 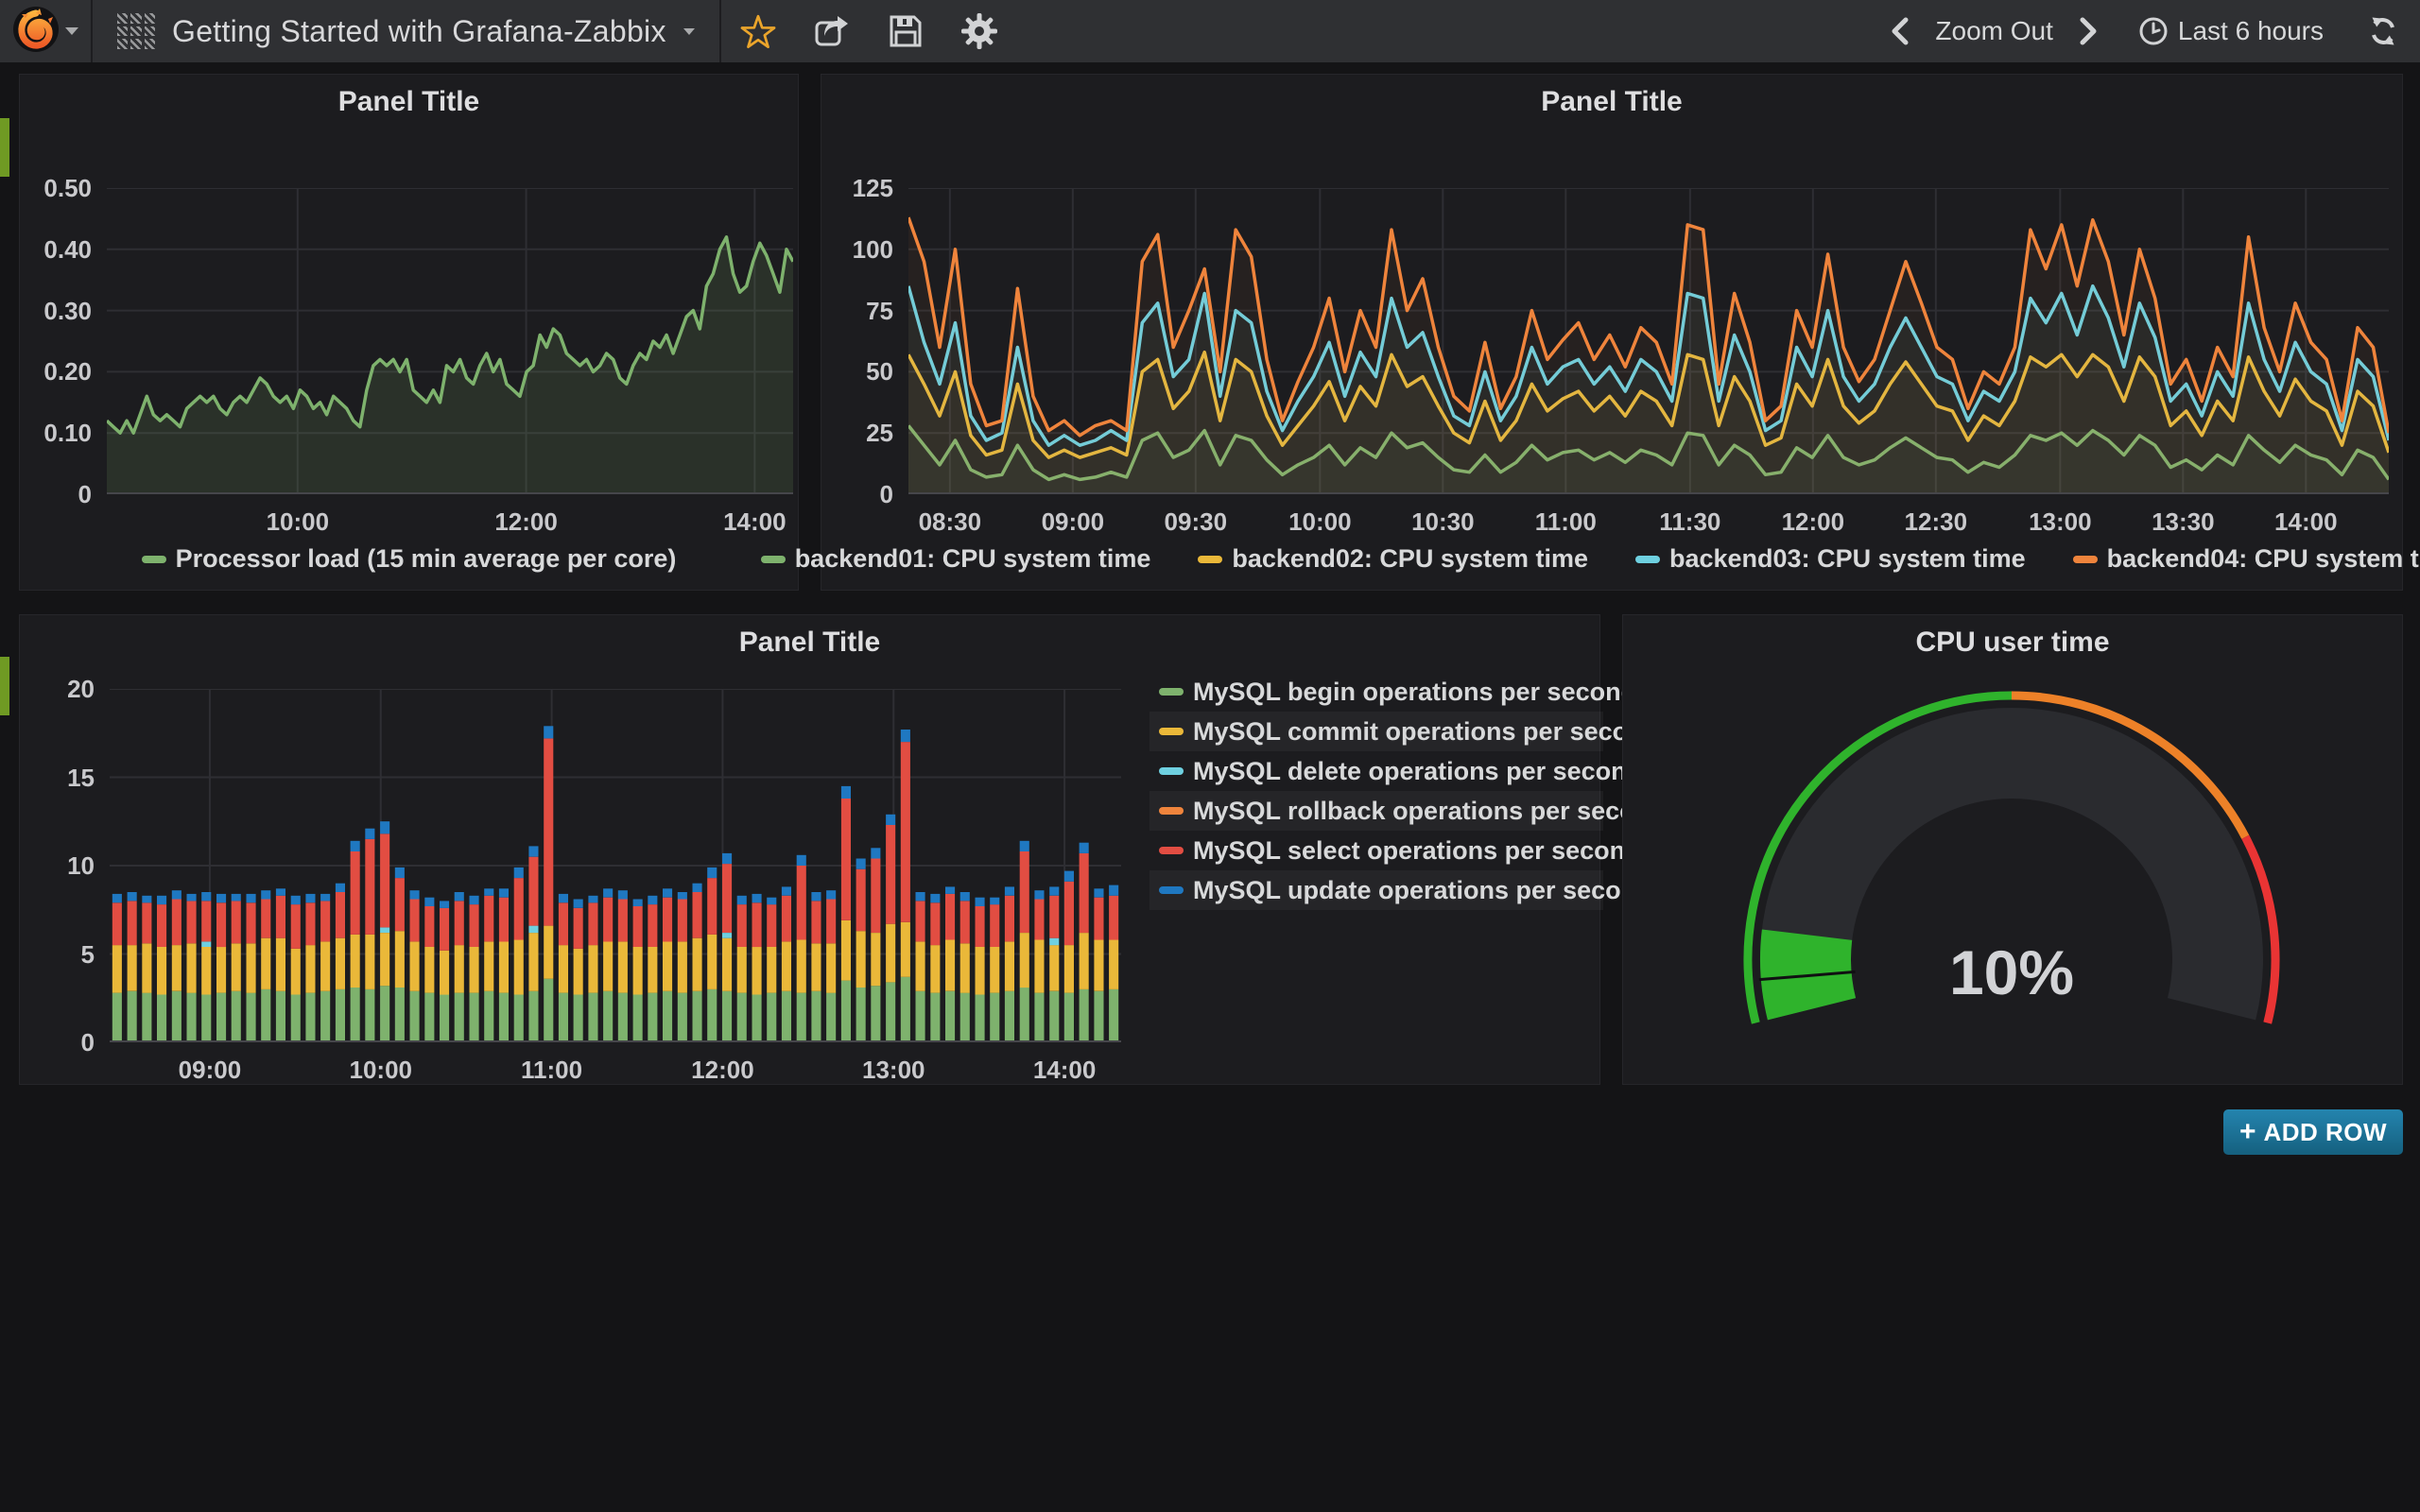 I want to click on y-tick-label: 50, so click(x=879, y=372).